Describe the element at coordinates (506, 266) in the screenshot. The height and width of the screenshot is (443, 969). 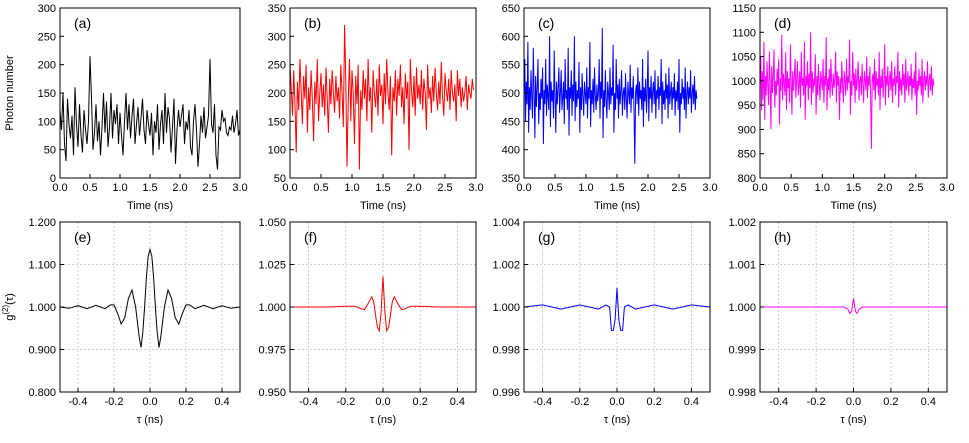
I see `y-tick-label: 1.002` at that location.